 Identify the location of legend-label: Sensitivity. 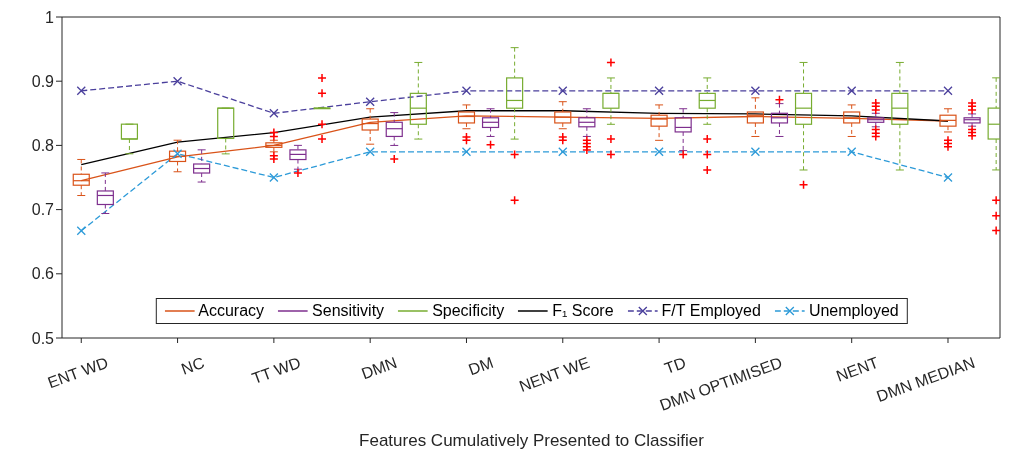
(348, 311).